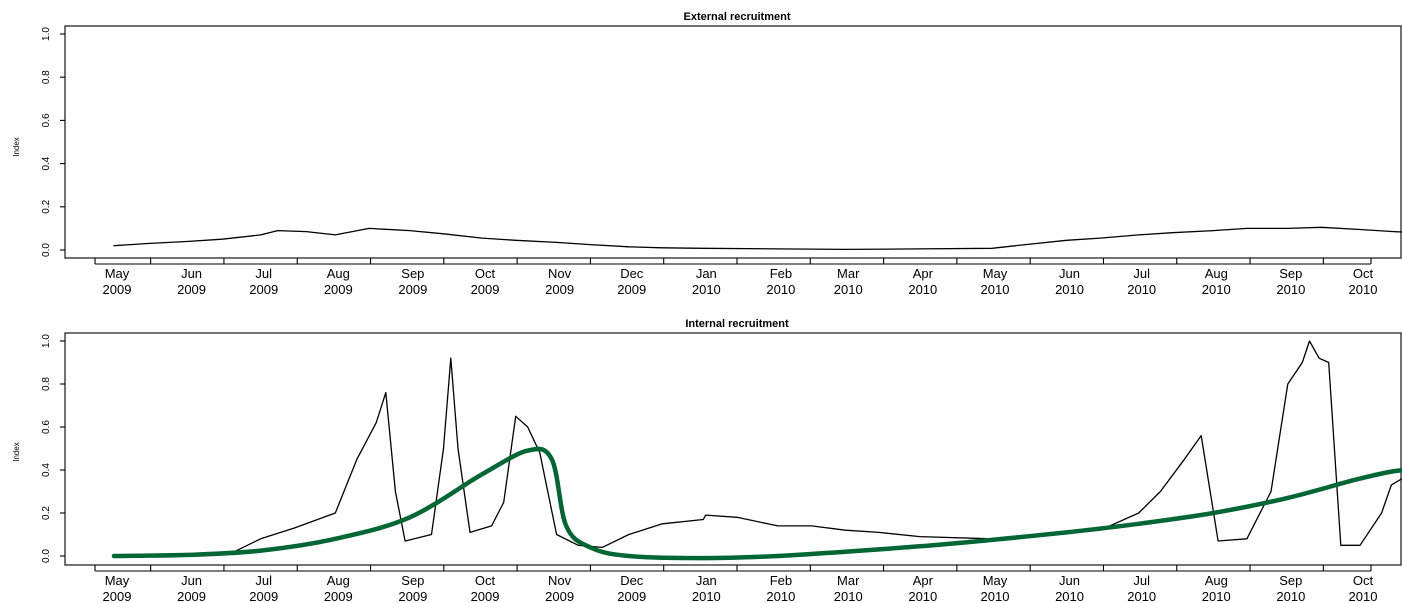 The image size is (1402, 603). What do you see at coordinates (737, 324) in the screenshot?
I see `chart-title: Internal recruitment` at bounding box center [737, 324].